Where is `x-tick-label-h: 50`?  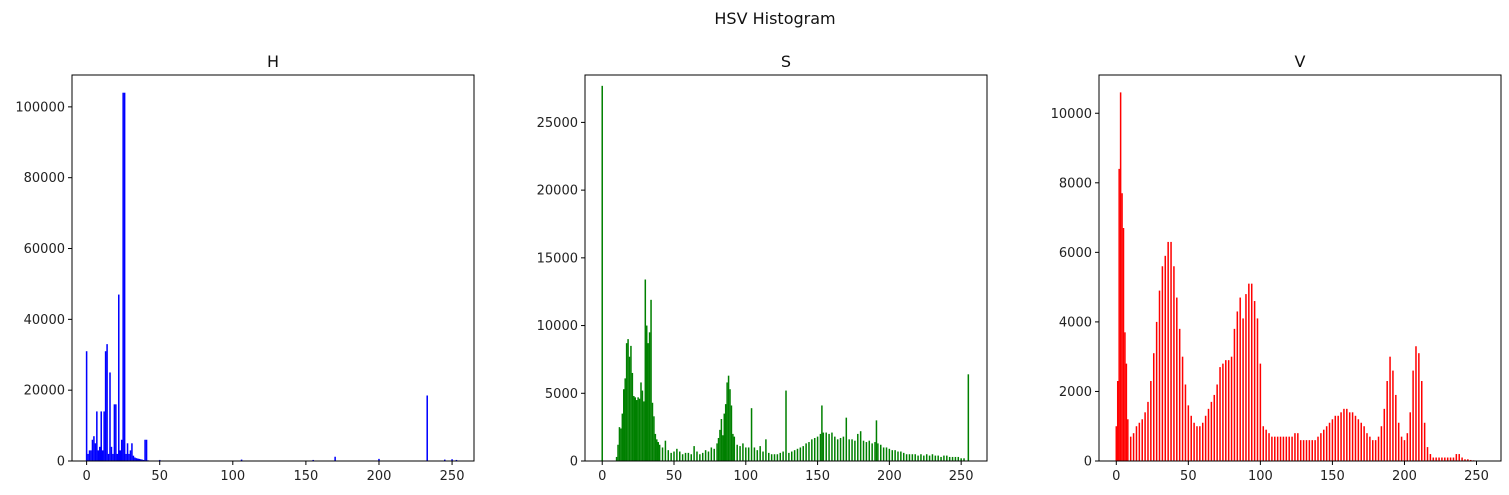
x-tick-label-h: 50 is located at coordinates (159, 476).